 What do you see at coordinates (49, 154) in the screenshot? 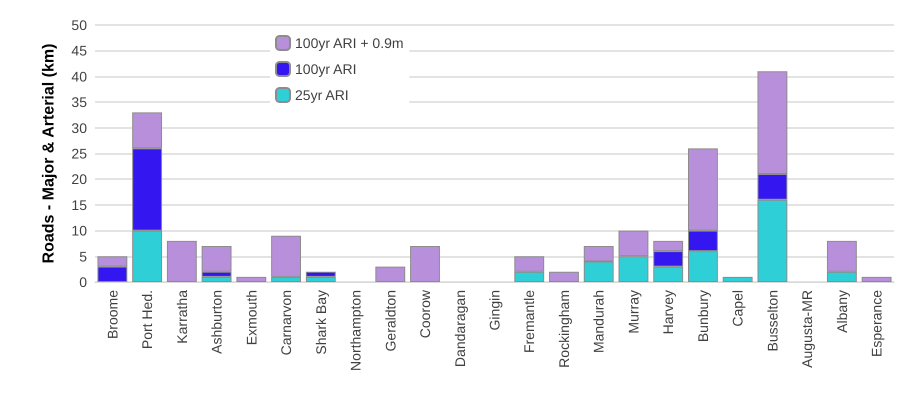
I see `y-axis-title: Roads - Major & Arterial (km)` at bounding box center [49, 154].